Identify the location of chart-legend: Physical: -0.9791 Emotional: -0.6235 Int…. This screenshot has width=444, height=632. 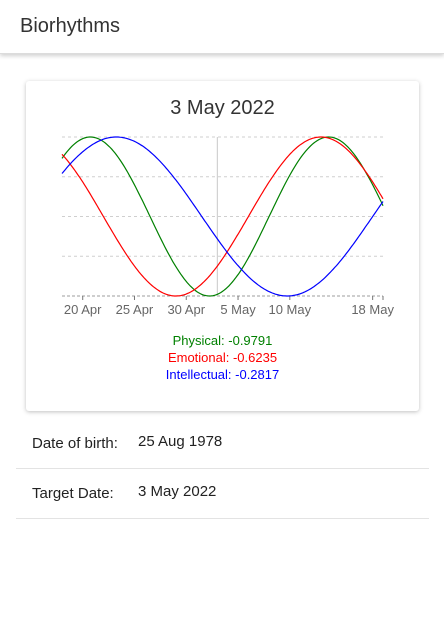
(222, 357).